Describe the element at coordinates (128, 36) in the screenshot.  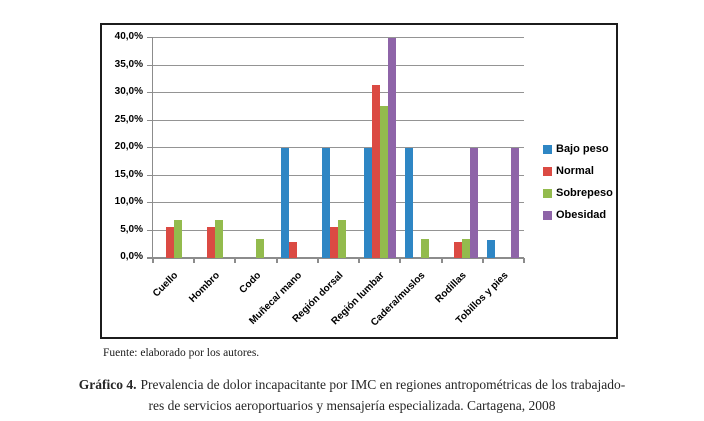
I see `y-axis-label: 40,0%` at that location.